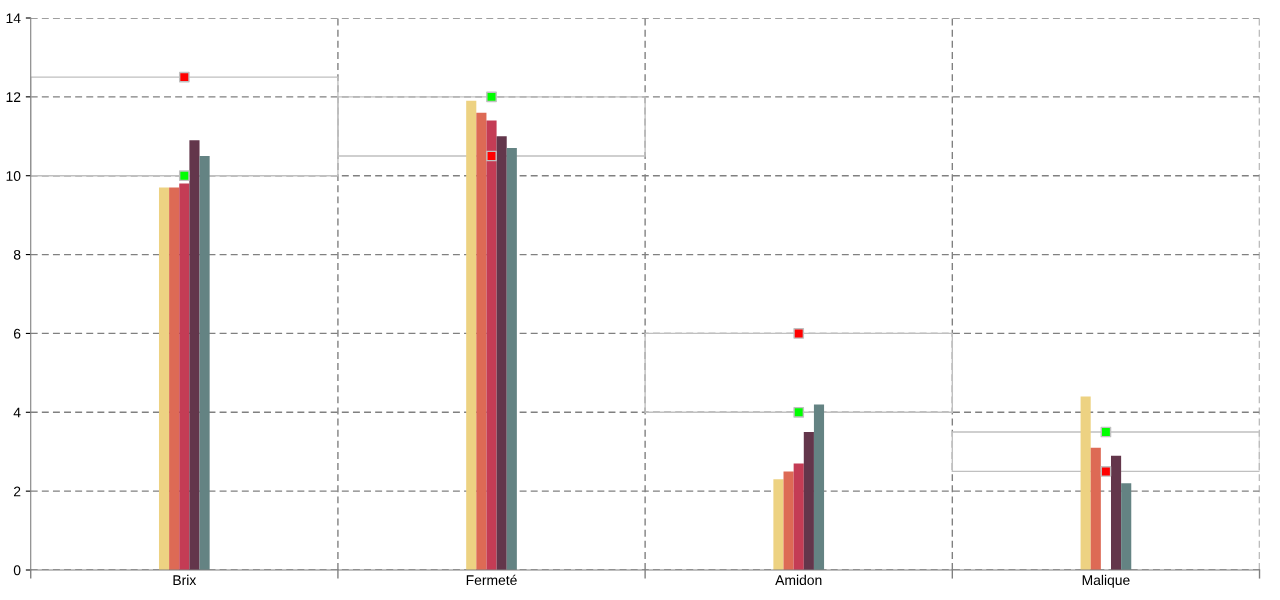 This screenshot has width=1280, height=600. I want to click on y-tick-label: 12, so click(13, 97).